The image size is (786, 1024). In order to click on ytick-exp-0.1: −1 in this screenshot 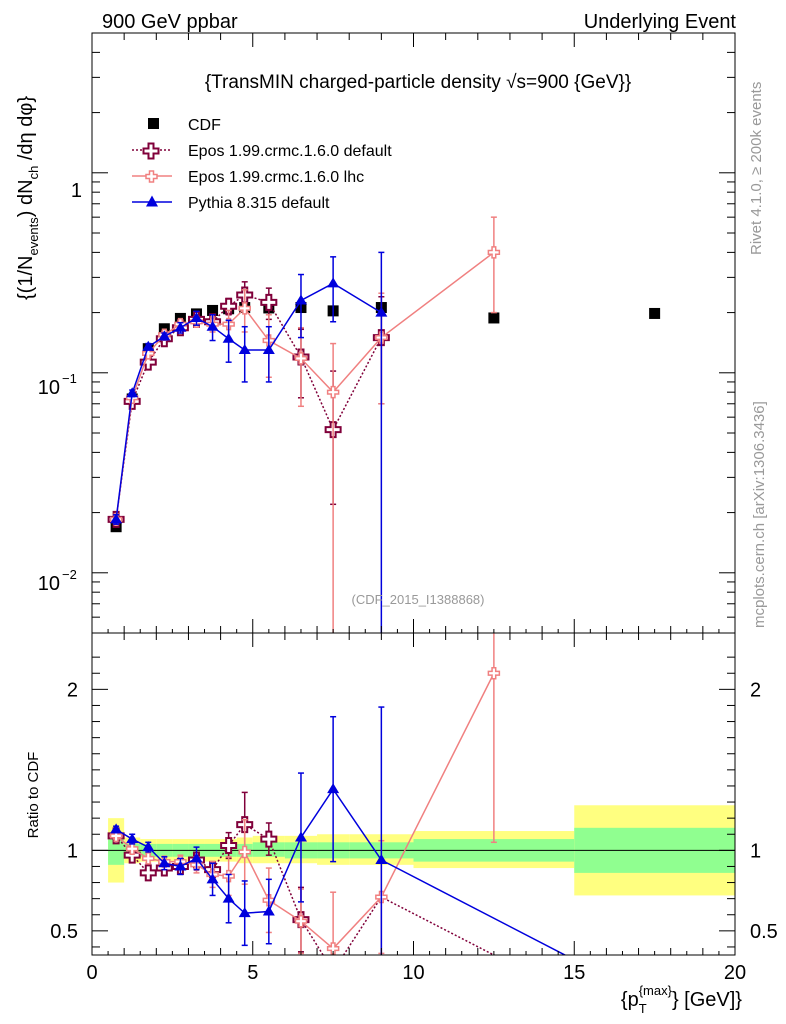, I will do `click(69, 378)`.